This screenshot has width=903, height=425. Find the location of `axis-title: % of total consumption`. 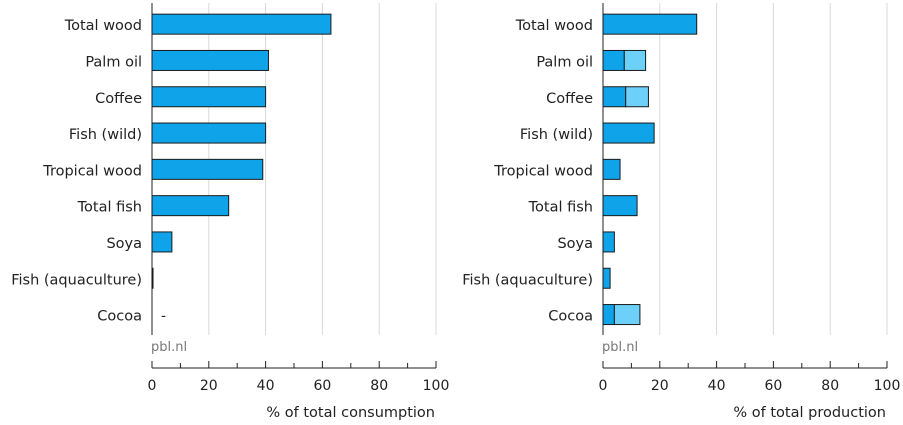

axis-title: % of total consumption is located at coordinates (350, 413).